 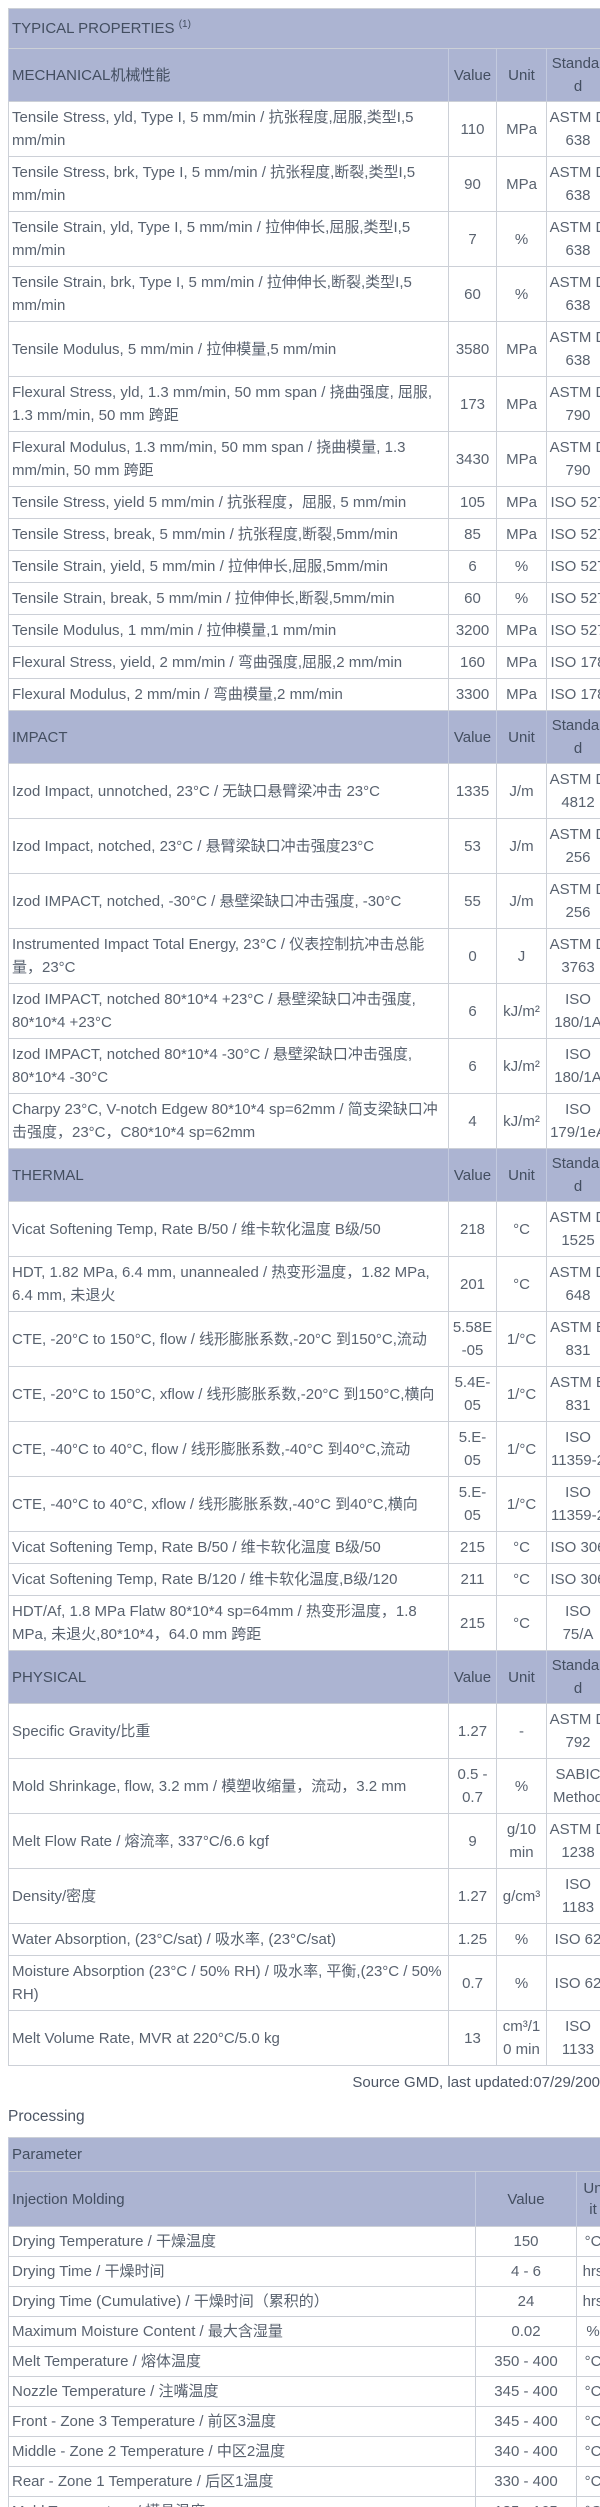 What do you see at coordinates (304, 1175) in the screenshot?
I see `section-header-row: THERMAL Value Unit Standard` at bounding box center [304, 1175].